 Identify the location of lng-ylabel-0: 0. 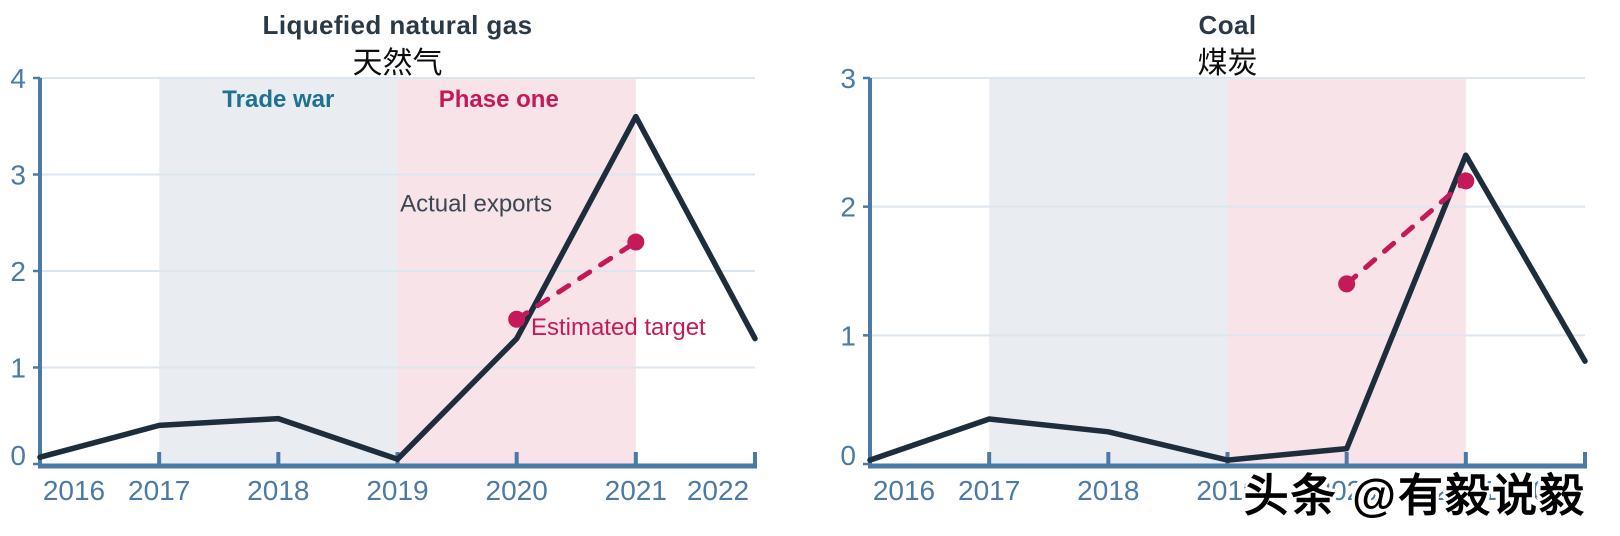
(18, 455).